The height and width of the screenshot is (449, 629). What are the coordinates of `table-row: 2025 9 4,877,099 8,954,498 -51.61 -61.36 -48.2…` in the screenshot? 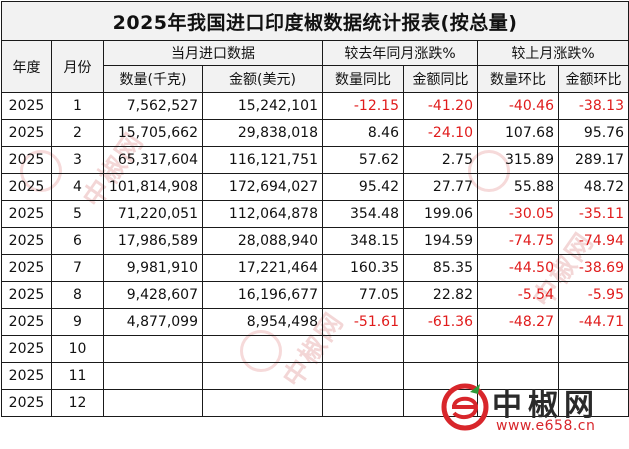 It's located at (315, 322).